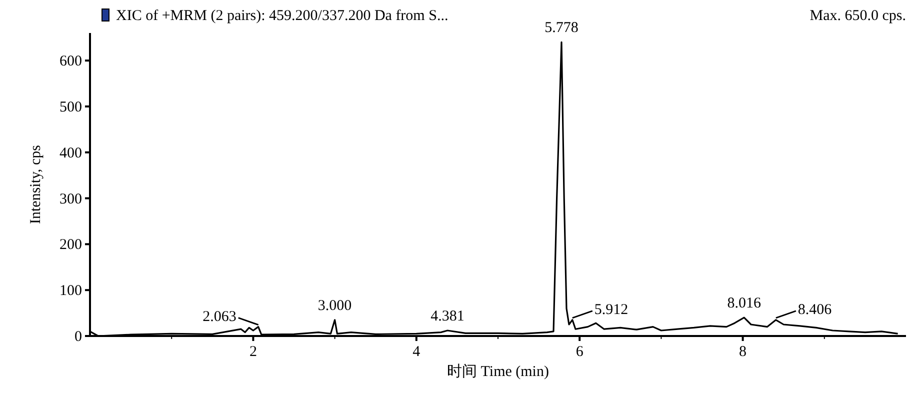 The height and width of the screenshot is (394, 922). What do you see at coordinates (219, 316) in the screenshot?
I see `annotation: 2.063` at bounding box center [219, 316].